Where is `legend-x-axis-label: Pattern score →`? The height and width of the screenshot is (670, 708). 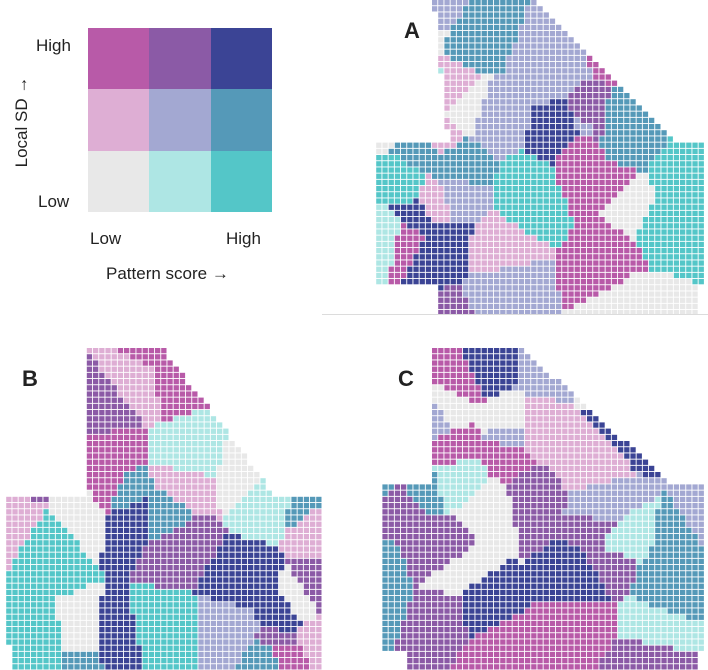 legend-x-axis-label: Pattern score → is located at coordinates (167, 273).